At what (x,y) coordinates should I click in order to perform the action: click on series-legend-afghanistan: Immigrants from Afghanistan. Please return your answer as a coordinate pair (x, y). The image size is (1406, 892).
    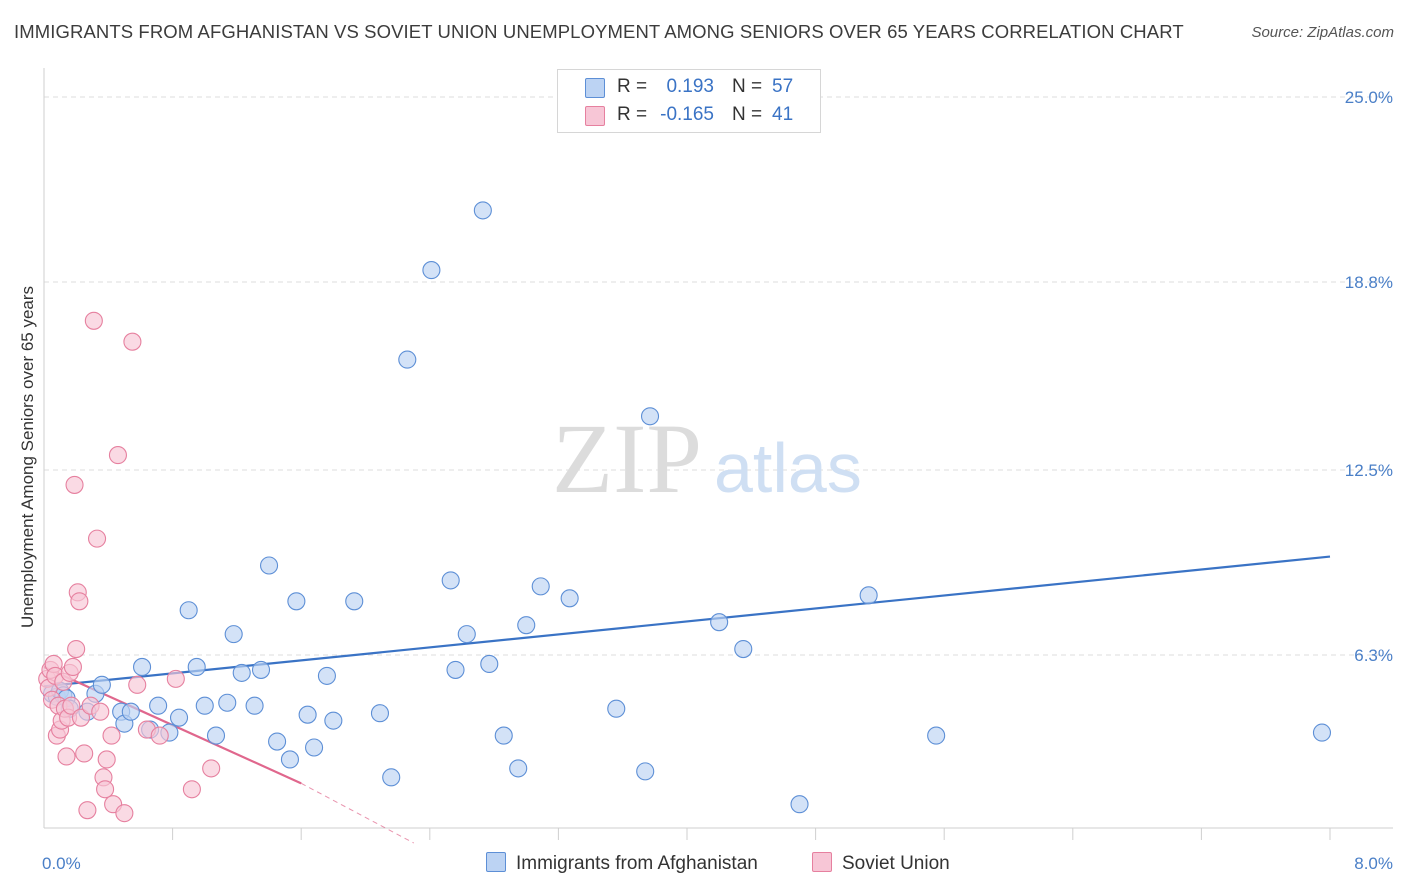
    Looking at the image, I should click on (622, 864).